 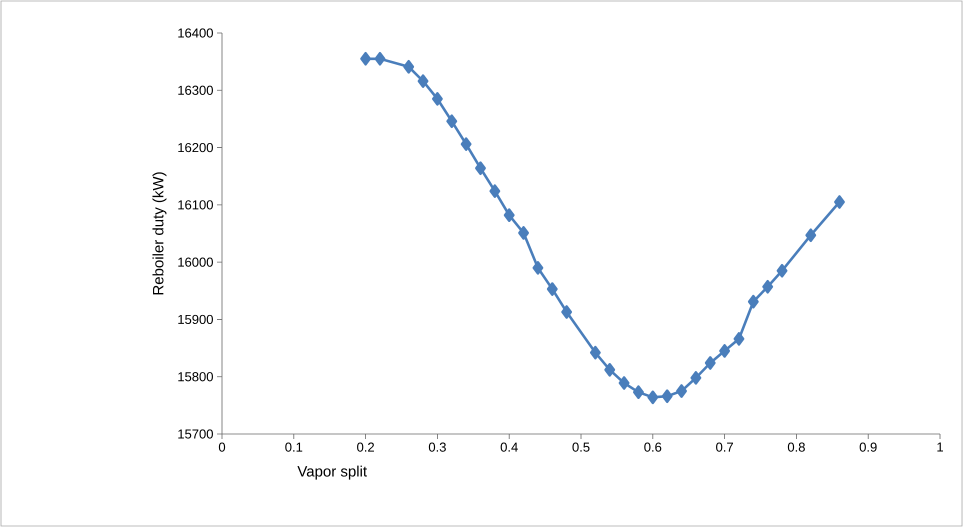 What do you see at coordinates (365, 447) in the screenshot?
I see `x-tick-label: 0.2` at bounding box center [365, 447].